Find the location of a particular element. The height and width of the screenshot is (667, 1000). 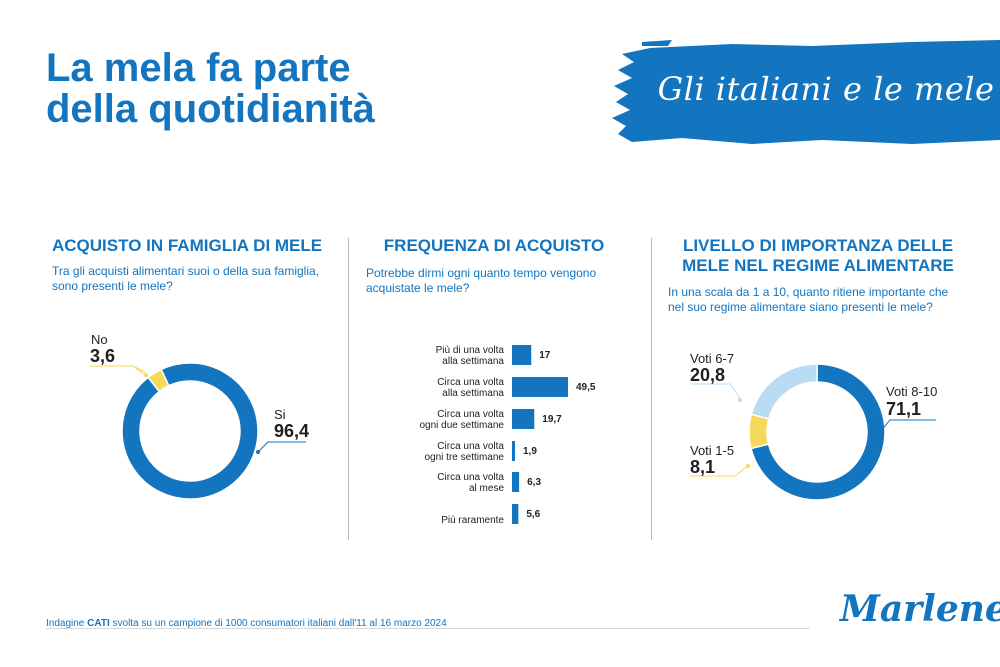

page-title-line-2: della quotidianità is located at coordinates (210, 109).